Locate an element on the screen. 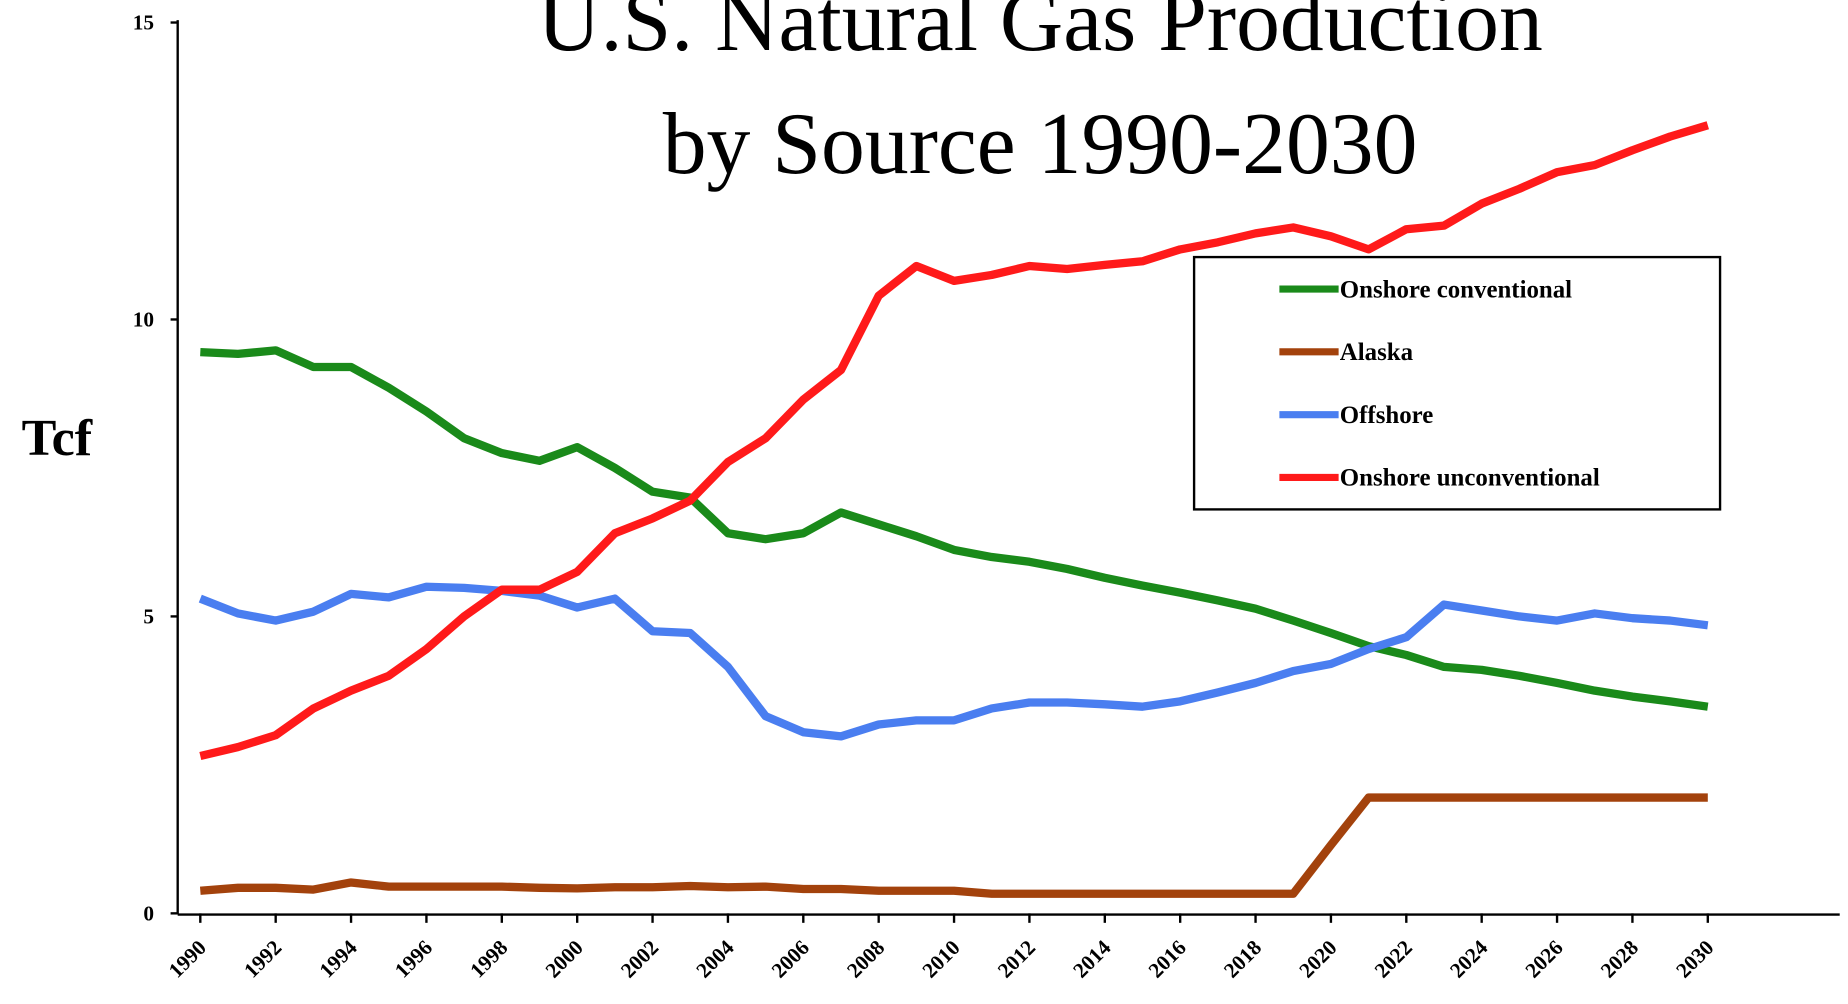 This screenshot has width=1848, height=1004. legend-box is located at coordinates (1457, 383).